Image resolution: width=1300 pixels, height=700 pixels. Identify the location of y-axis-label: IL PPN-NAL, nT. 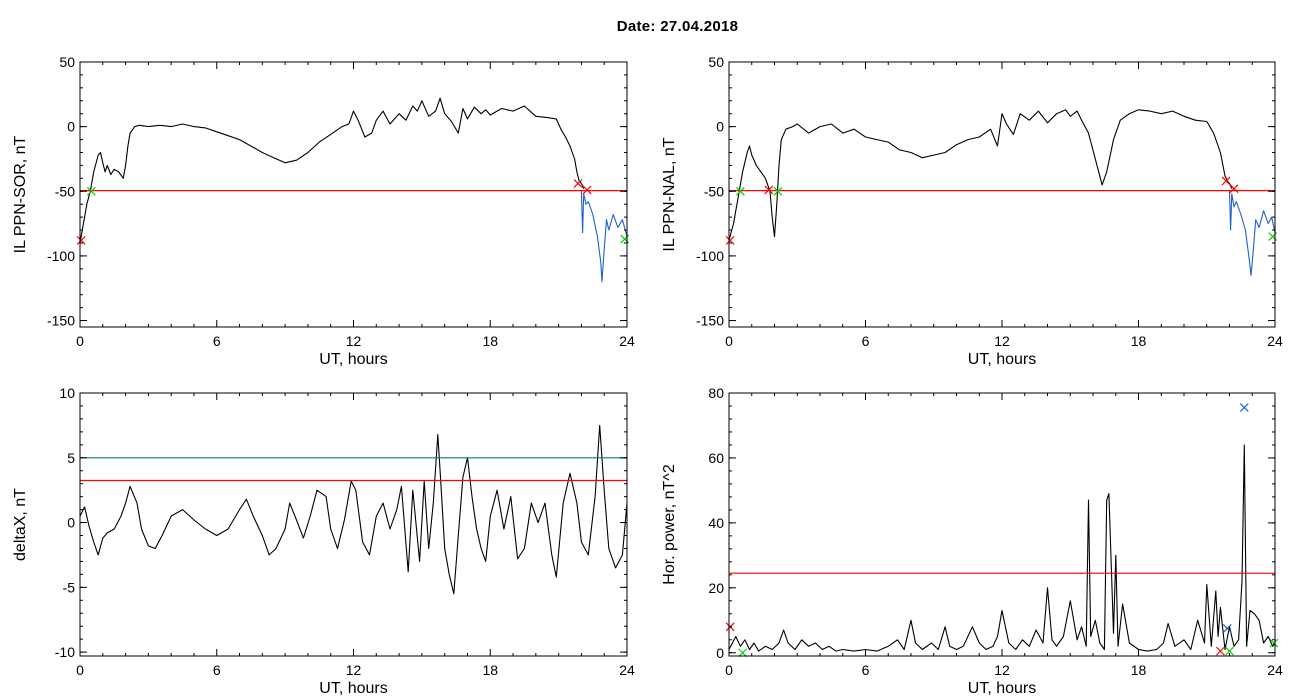
(669, 194).